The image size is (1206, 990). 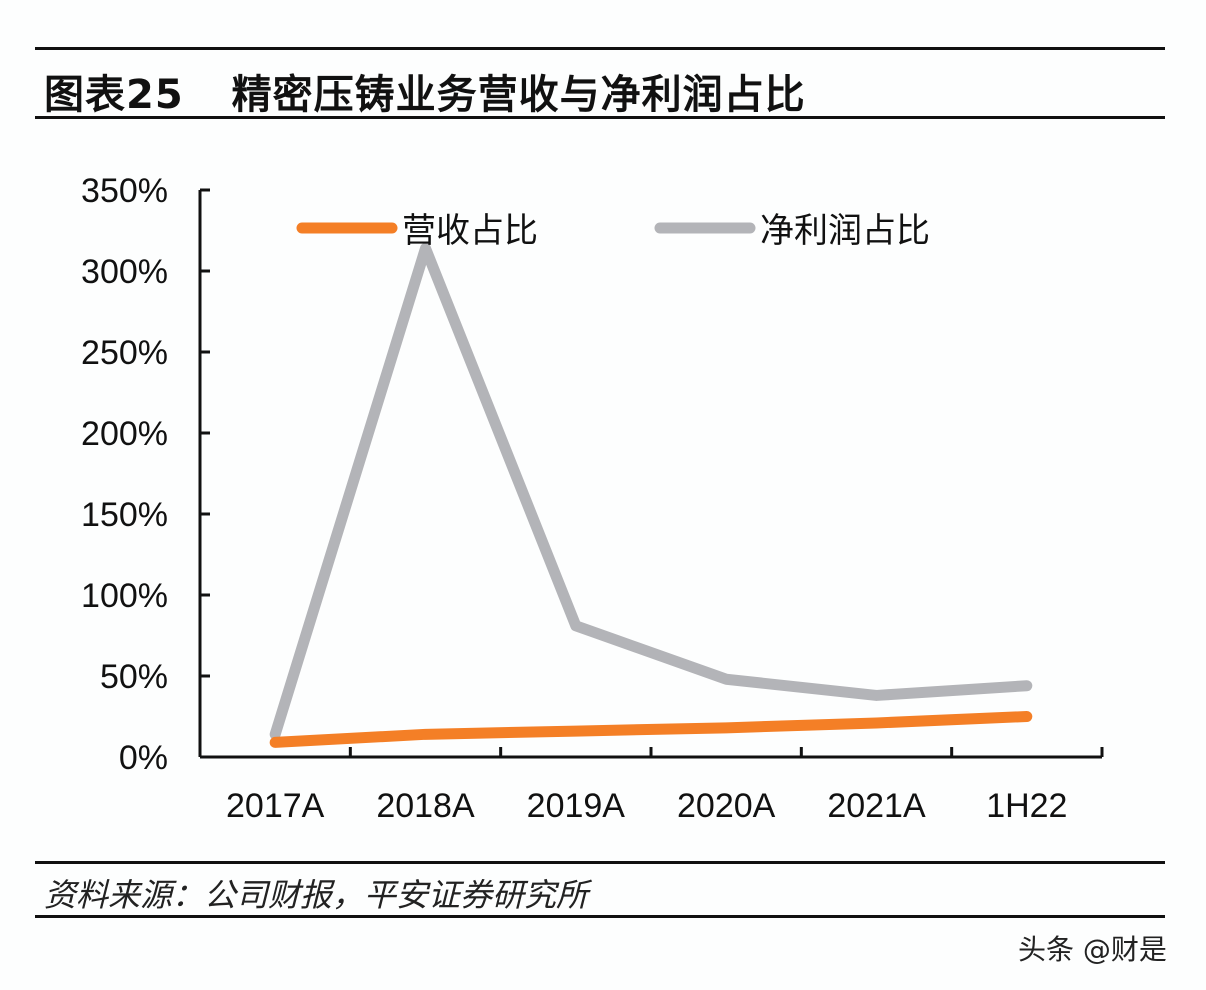 I want to click on source-bottom-rule, so click(x=600, y=916).